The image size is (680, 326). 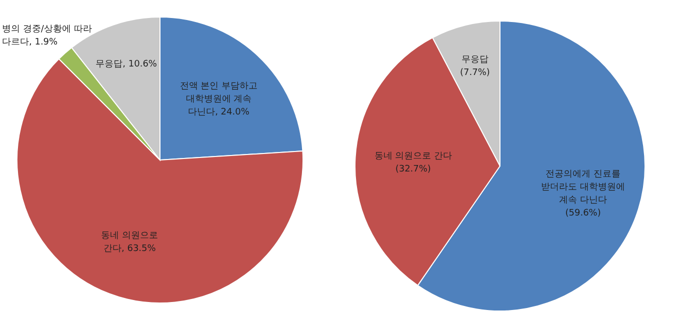 I want to click on data-label: (7.7%), so click(x=475, y=73).